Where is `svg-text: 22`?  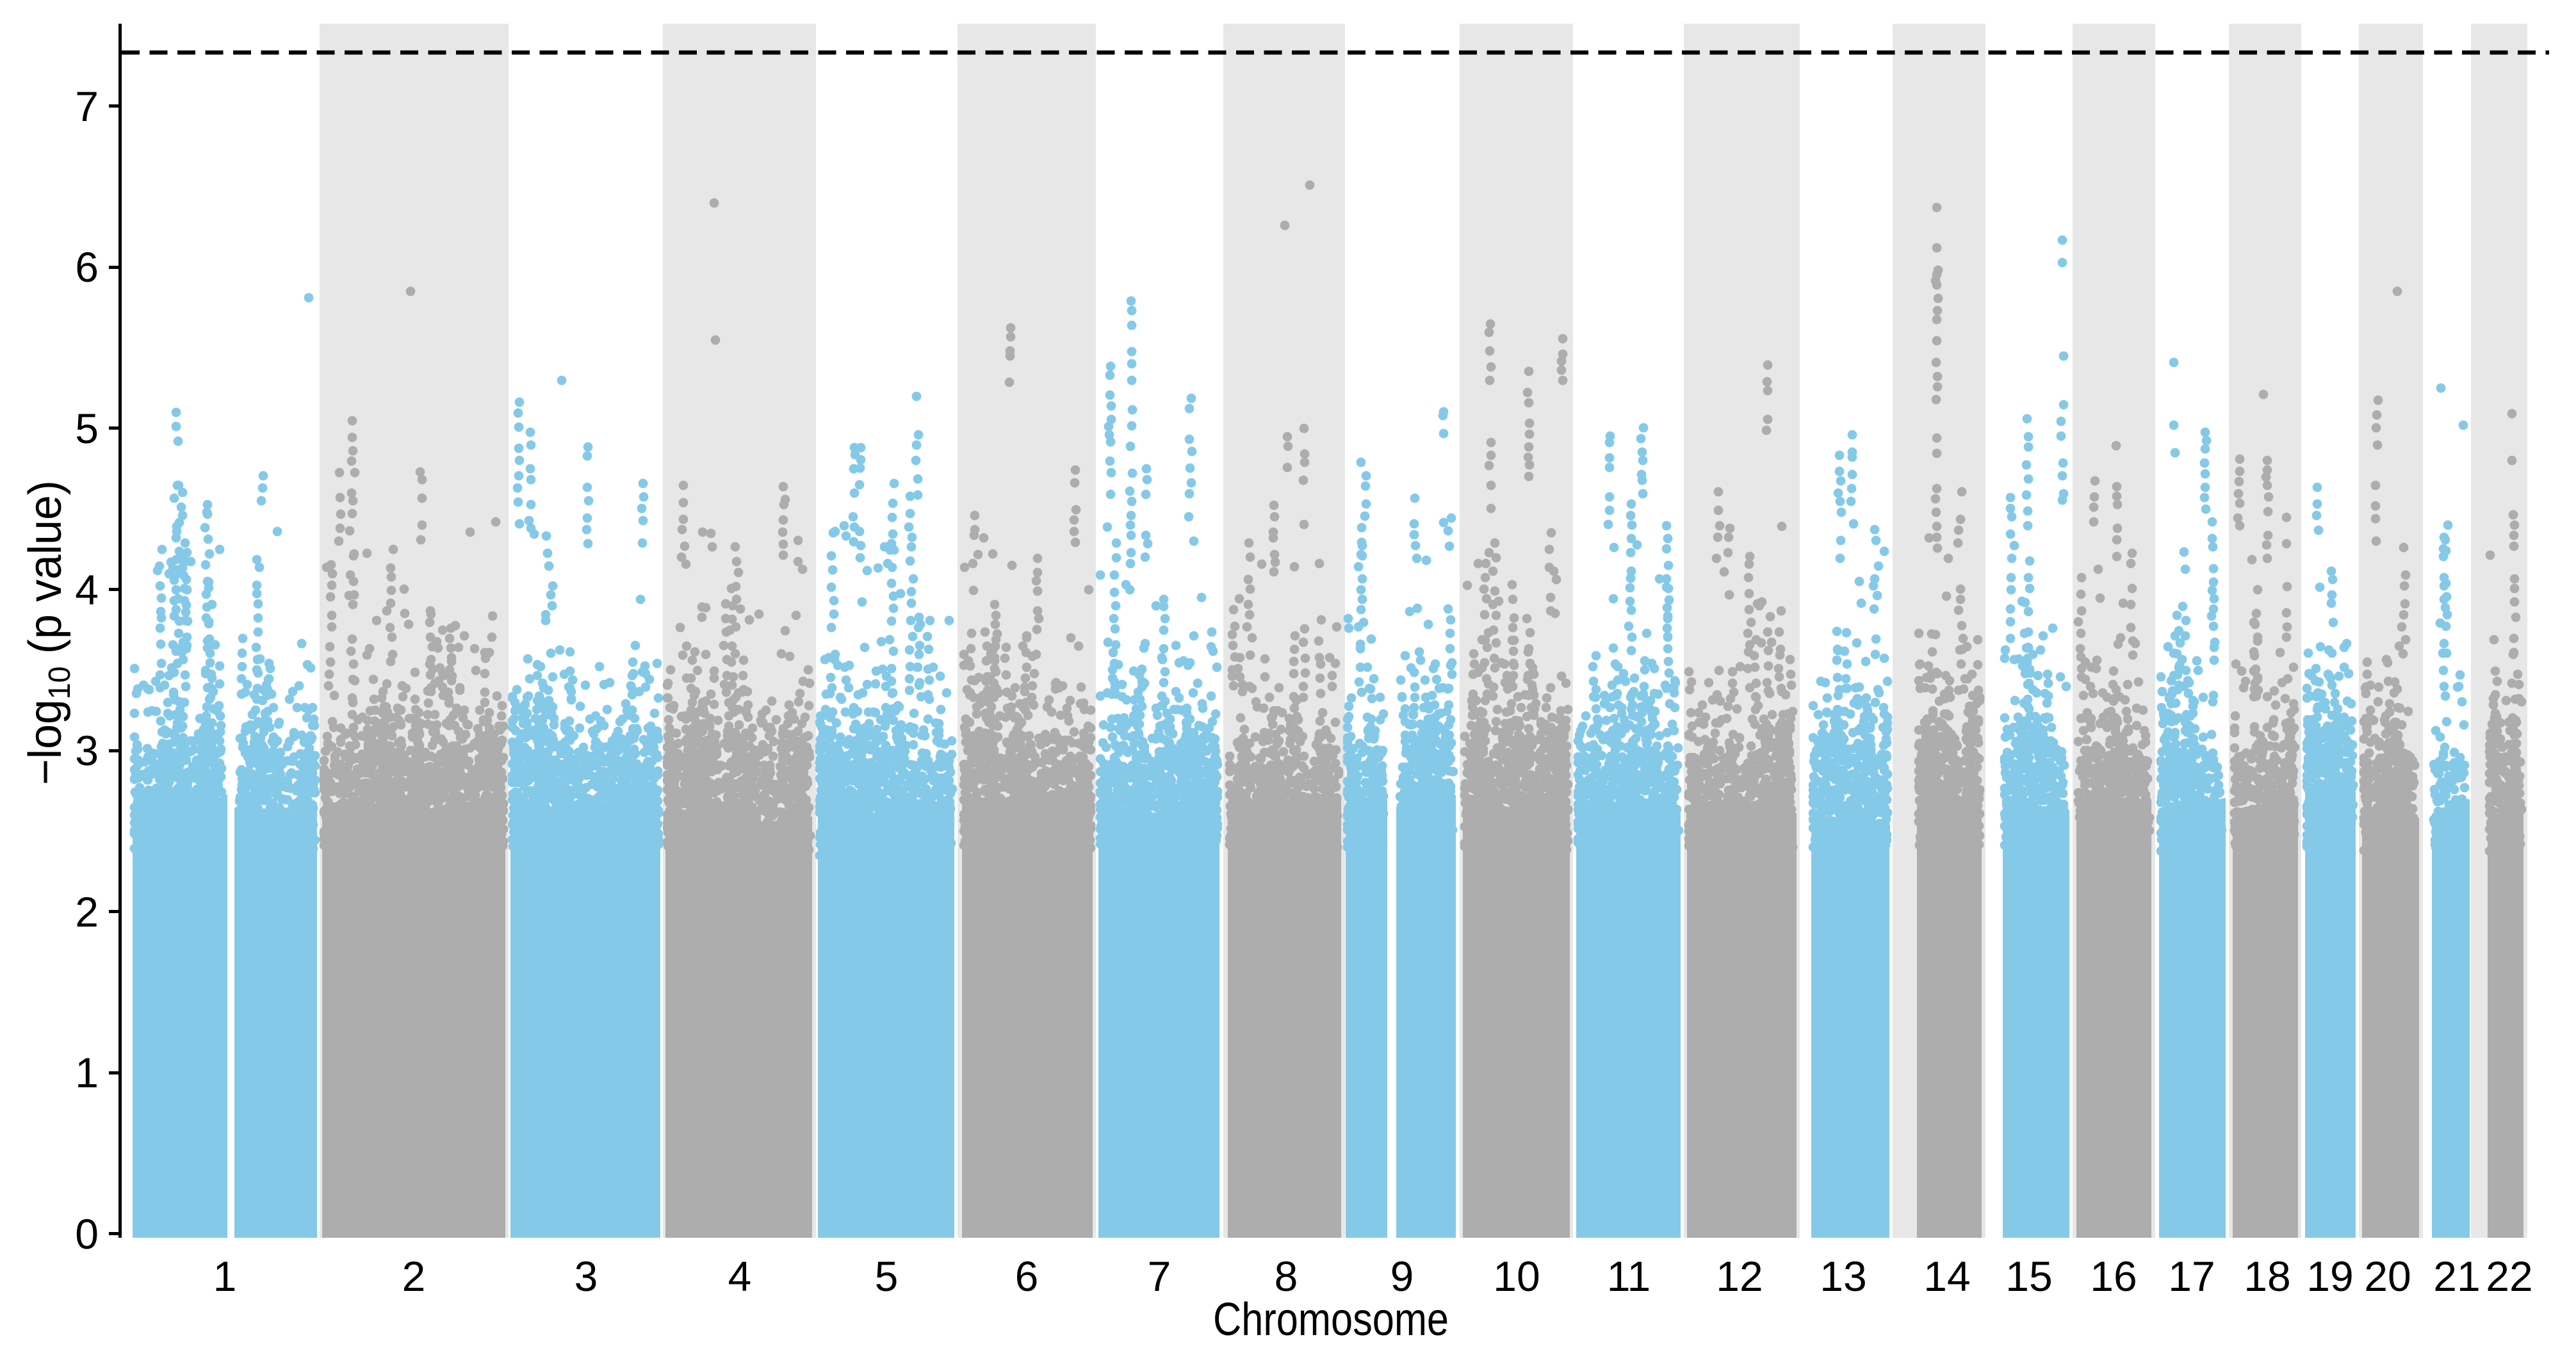
svg-text: 22 is located at coordinates (2509, 1276).